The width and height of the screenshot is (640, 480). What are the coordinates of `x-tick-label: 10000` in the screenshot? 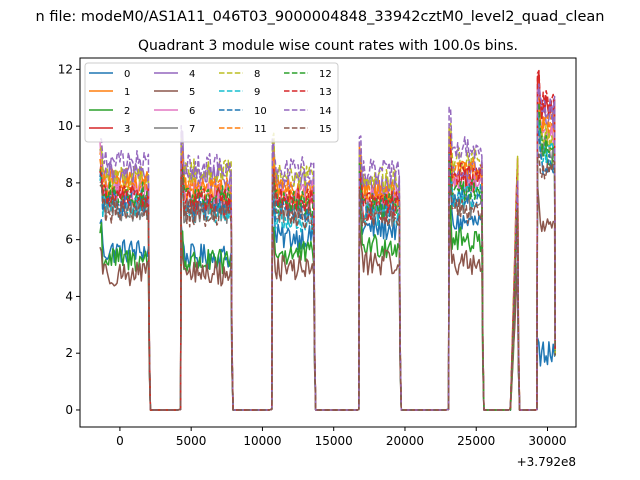 It's located at (262, 441).